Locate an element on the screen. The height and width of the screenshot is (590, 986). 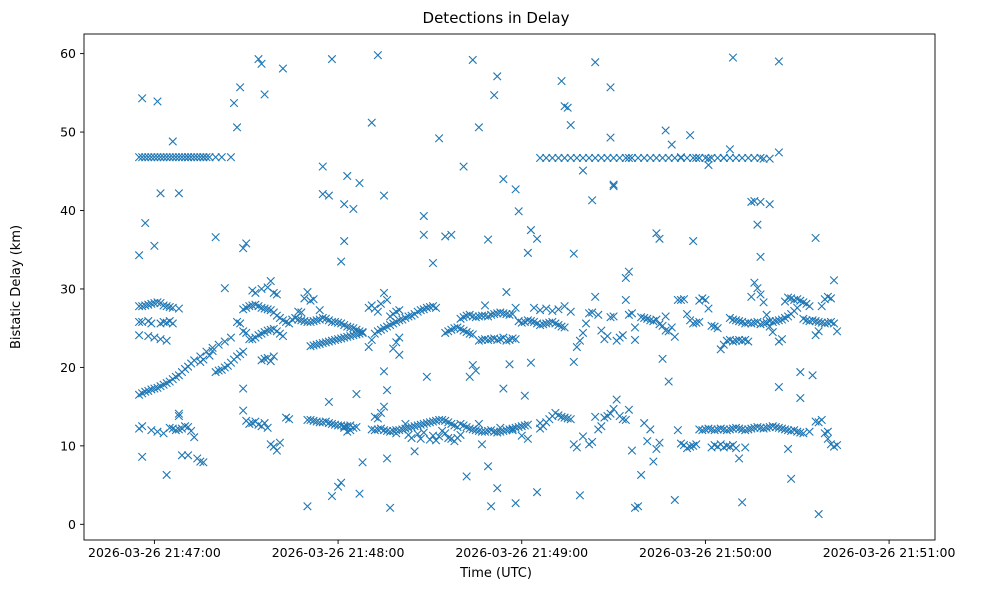
x-tick-label: 2026-03-26 21:51:00 is located at coordinates (889, 552).